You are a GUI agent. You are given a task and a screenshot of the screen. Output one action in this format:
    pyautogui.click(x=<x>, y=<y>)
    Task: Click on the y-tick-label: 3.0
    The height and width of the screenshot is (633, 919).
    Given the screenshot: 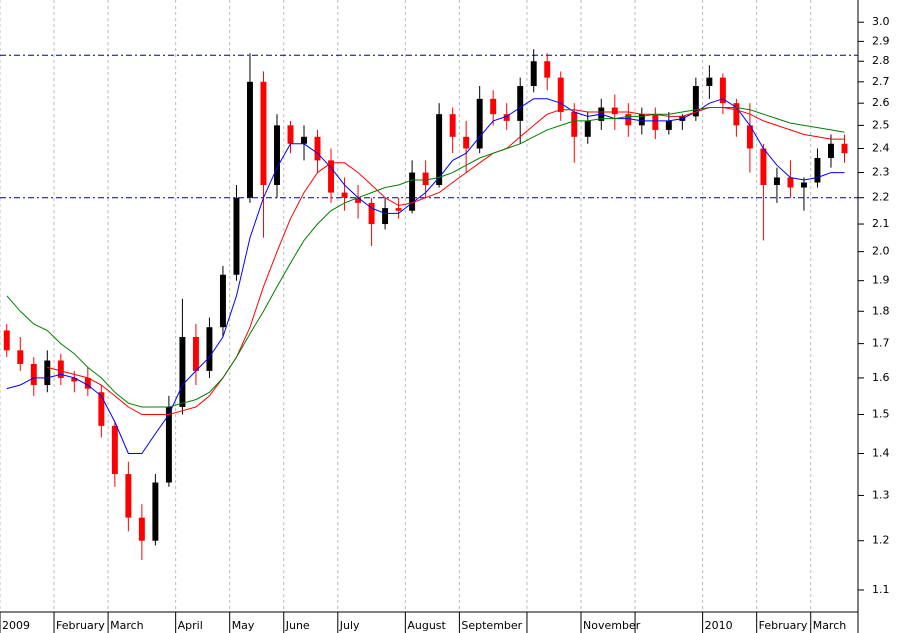 What is the action you would take?
    pyautogui.click(x=881, y=21)
    